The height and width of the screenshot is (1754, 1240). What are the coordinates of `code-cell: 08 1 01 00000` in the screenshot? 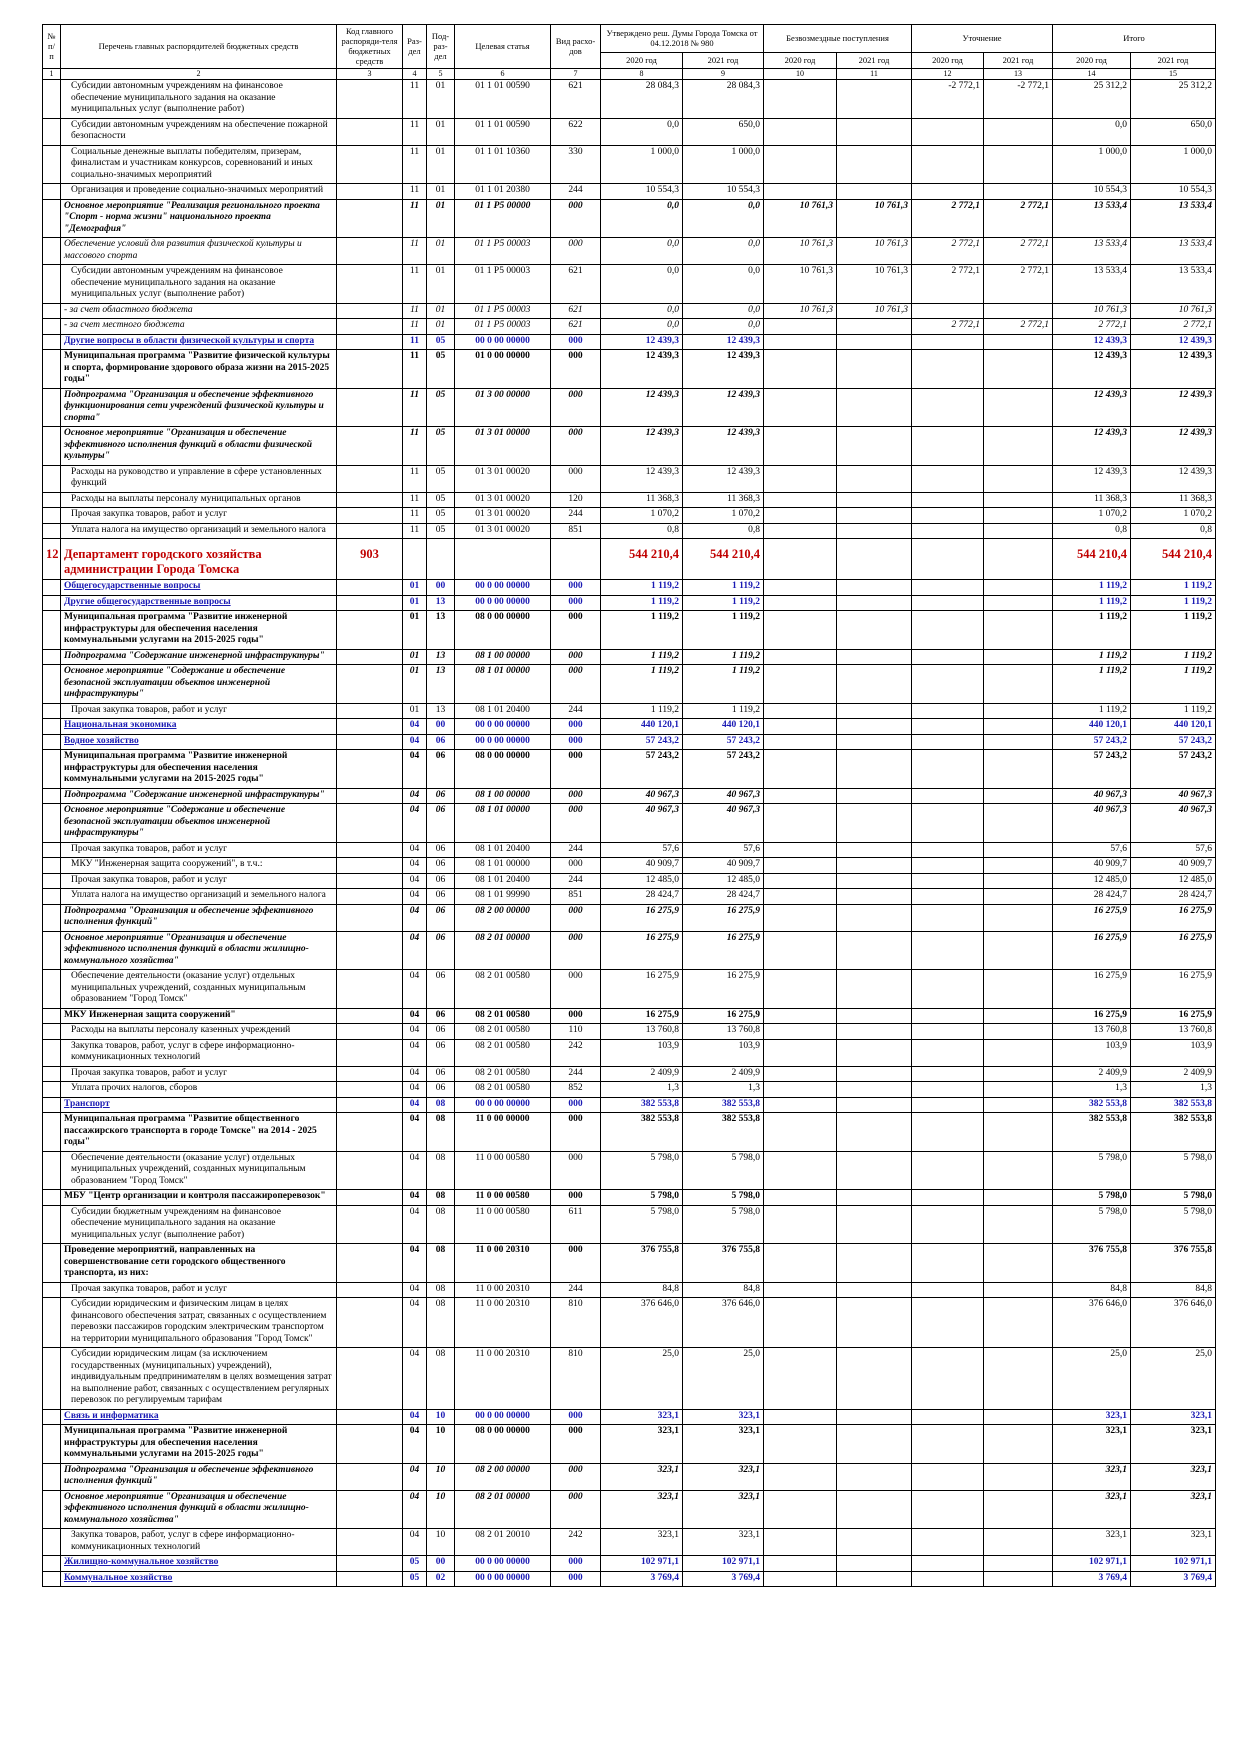 It's located at (502, 865).